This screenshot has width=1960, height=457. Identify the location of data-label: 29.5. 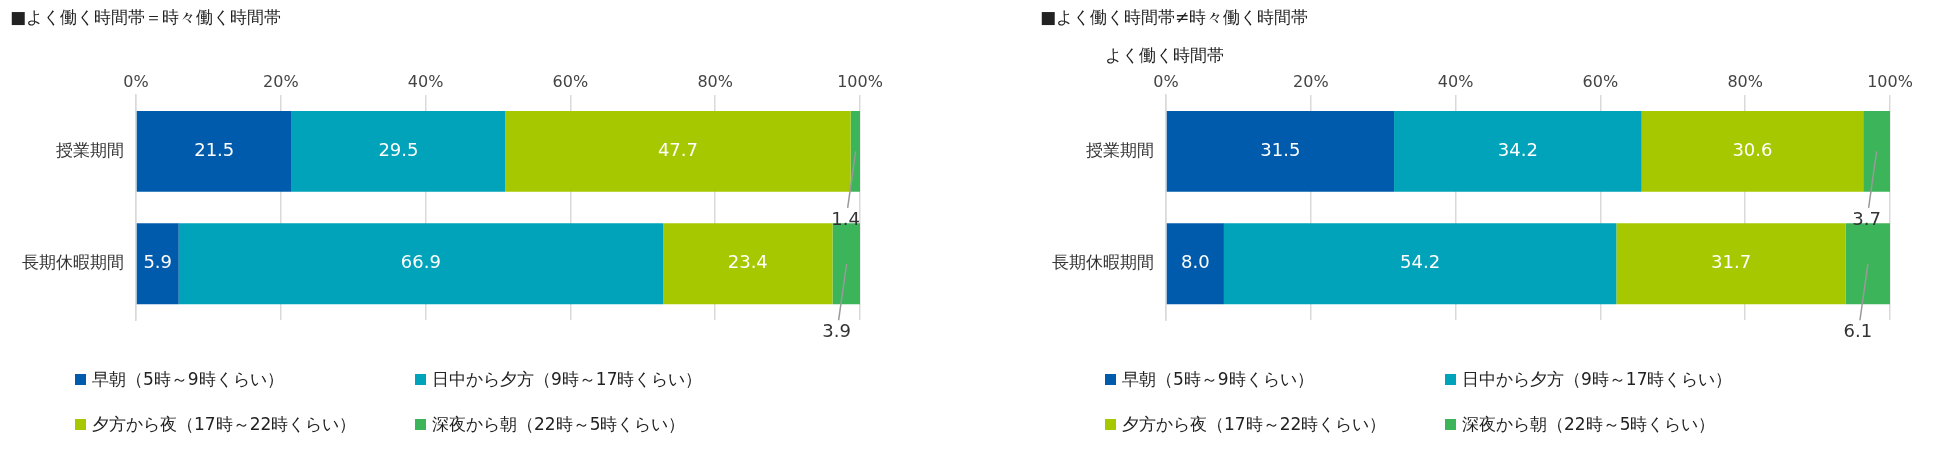
(398, 150).